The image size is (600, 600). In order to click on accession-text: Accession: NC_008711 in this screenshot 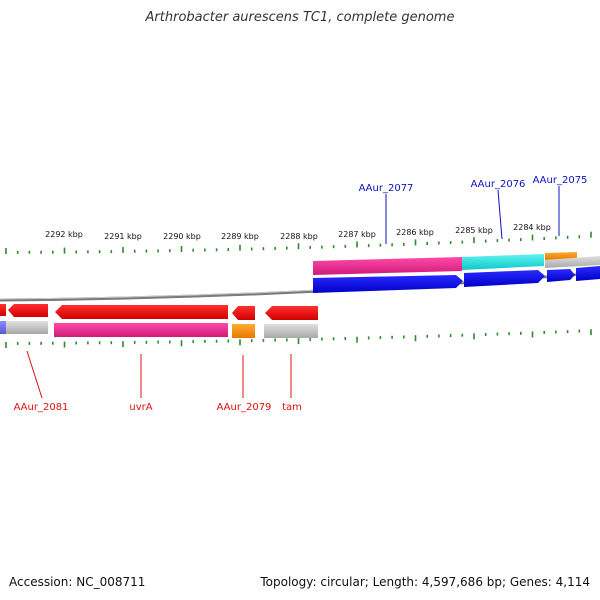, I will do `click(77, 582)`.